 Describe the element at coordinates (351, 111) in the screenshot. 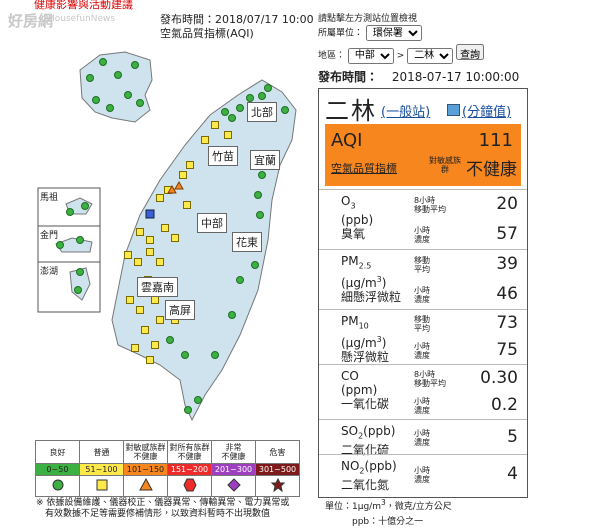

I see `station-name: 二林` at that location.